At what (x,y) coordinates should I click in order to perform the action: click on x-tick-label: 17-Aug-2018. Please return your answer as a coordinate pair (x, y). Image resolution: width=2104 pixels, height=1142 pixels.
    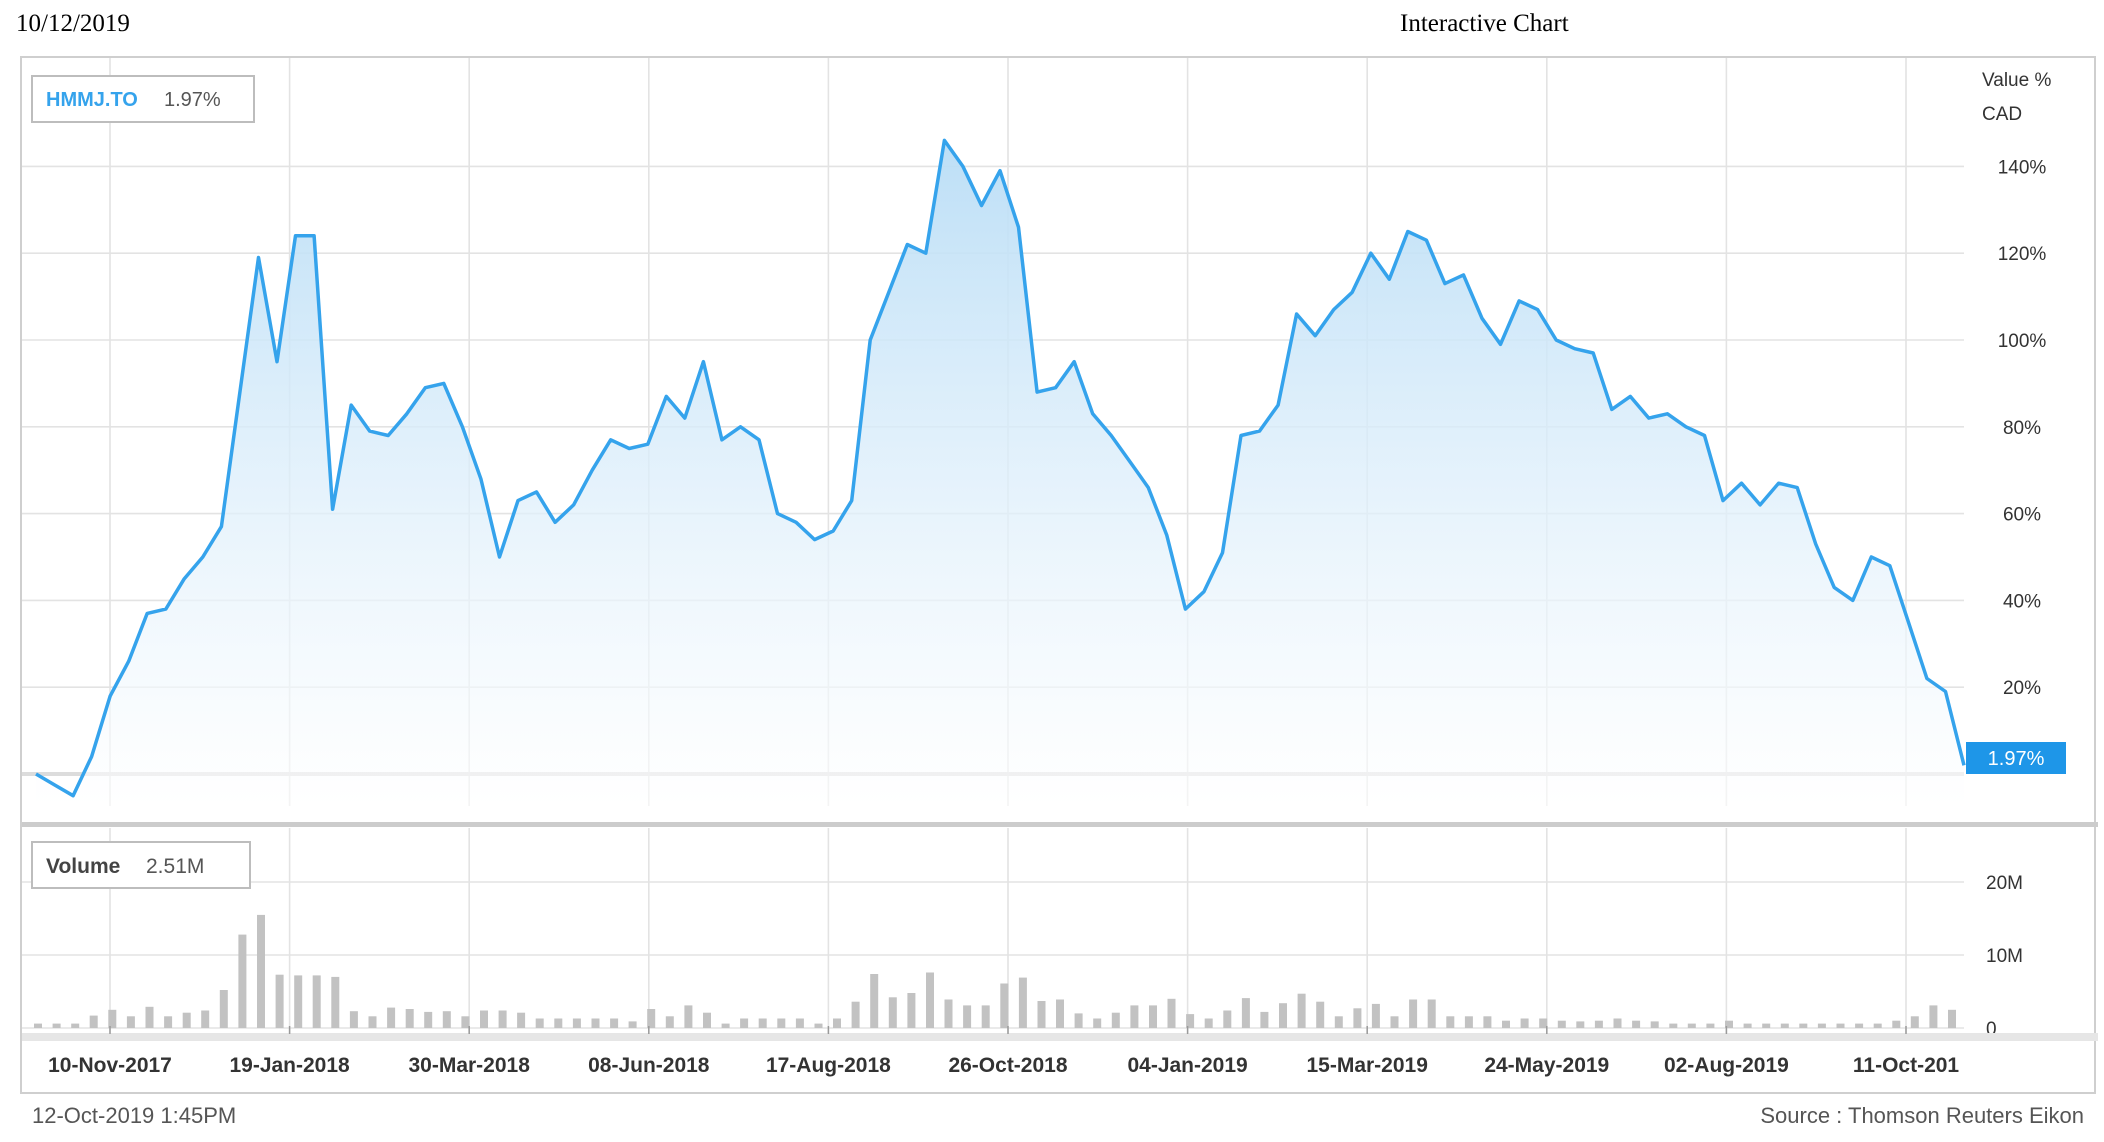
    Looking at the image, I should click on (828, 1065).